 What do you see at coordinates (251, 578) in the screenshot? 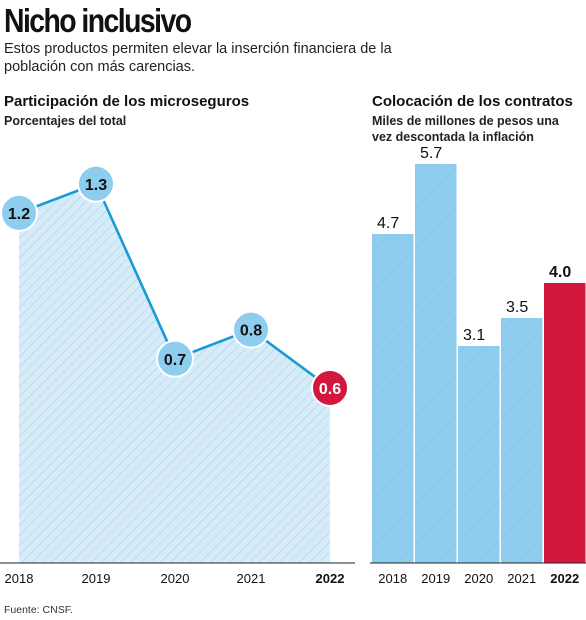
I see `line-chart-tick-label-2021: 2021` at bounding box center [251, 578].